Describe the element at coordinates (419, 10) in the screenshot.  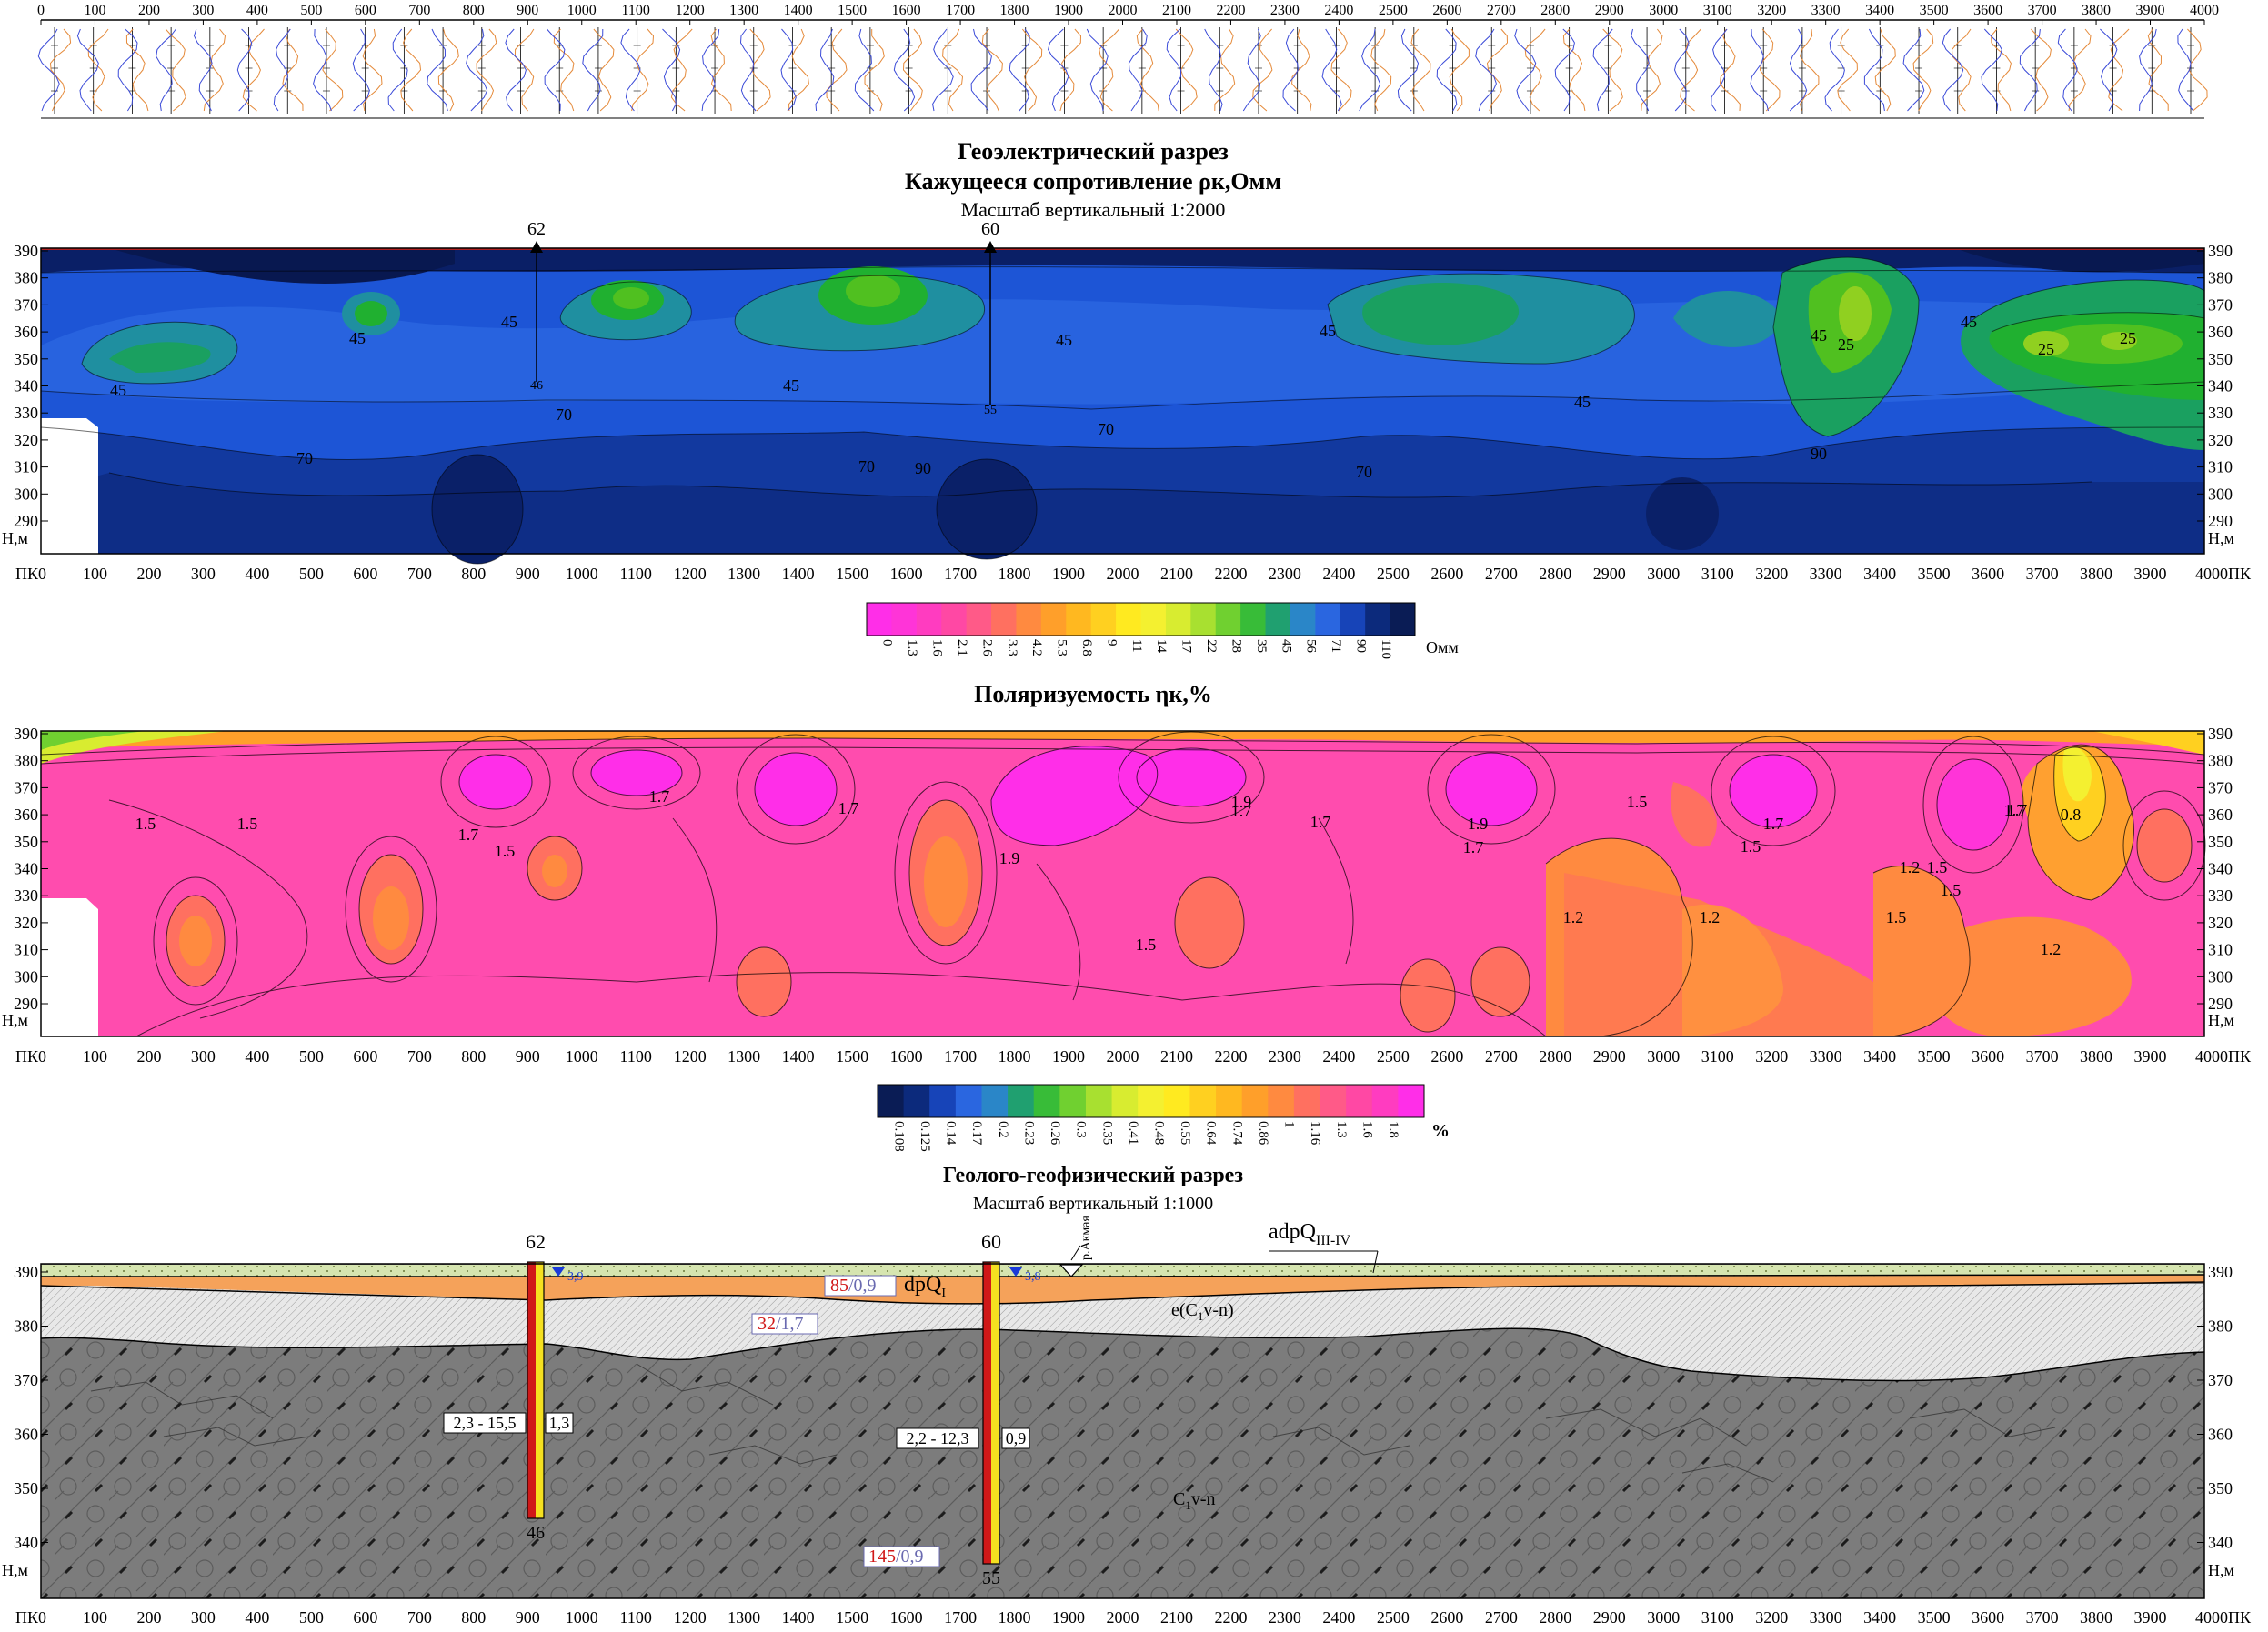
I see `top-tick-label: 700` at that location.